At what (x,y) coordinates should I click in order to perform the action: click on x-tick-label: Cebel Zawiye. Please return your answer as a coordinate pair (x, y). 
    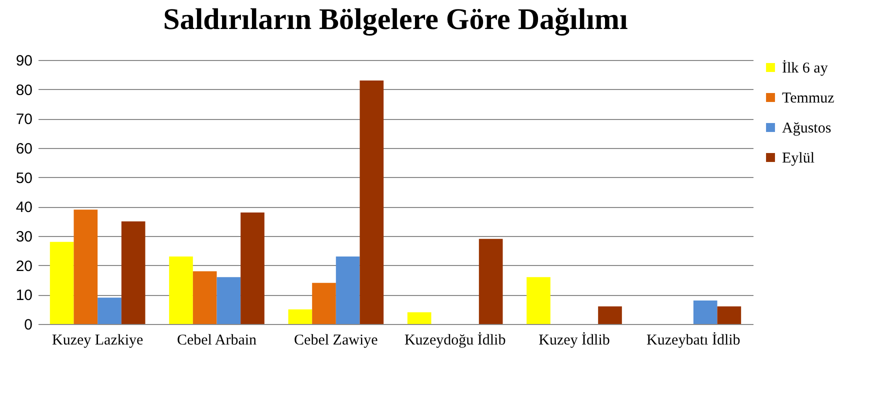
    Looking at the image, I should click on (336, 340).